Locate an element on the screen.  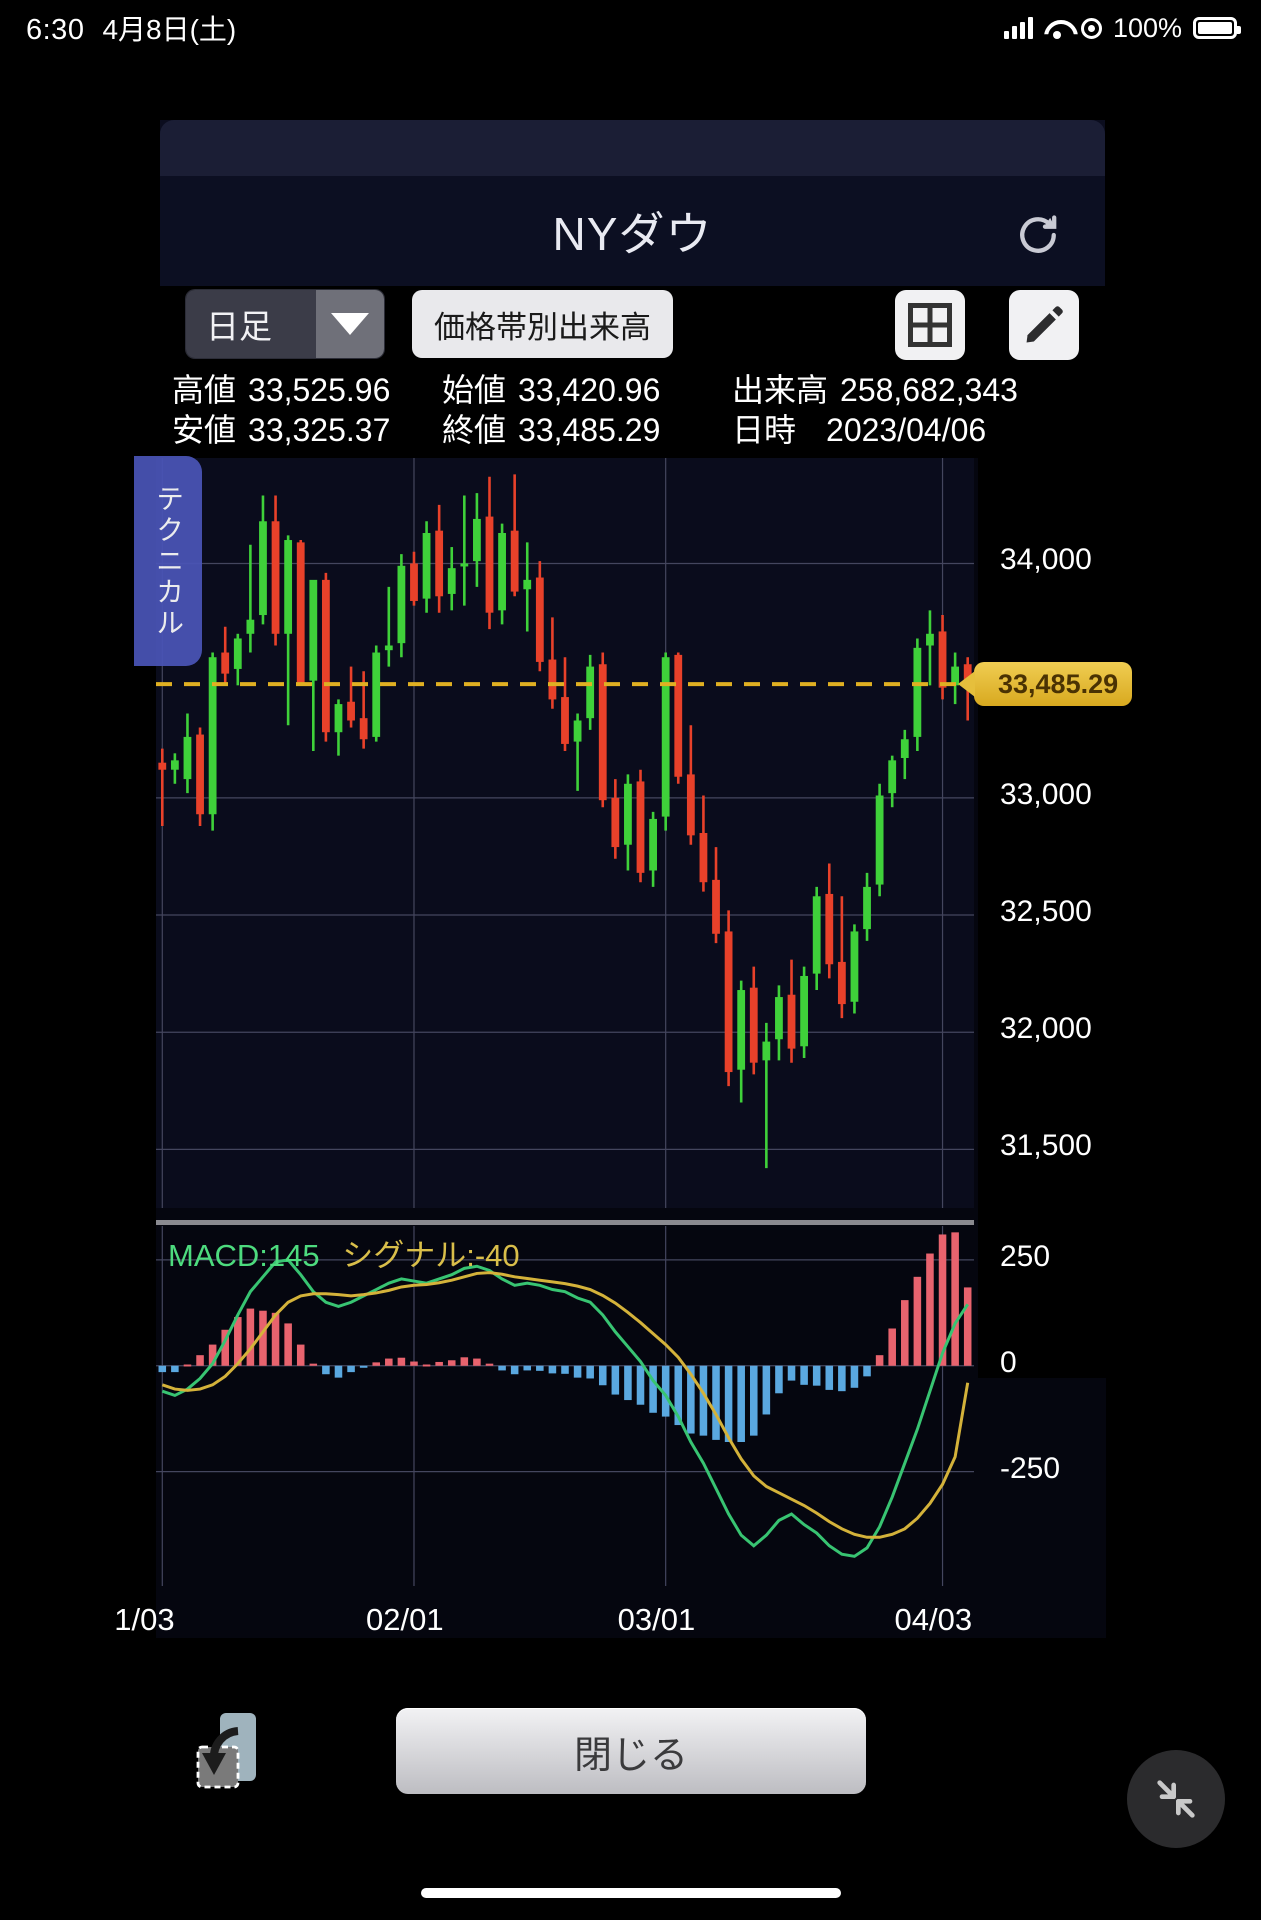
status-time: 6:30 is located at coordinates (55, 30).